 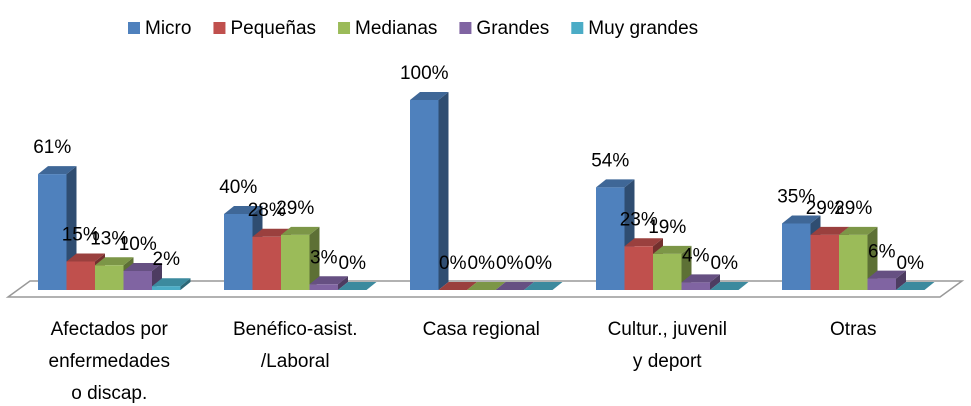 I want to click on legend-label: Grandes, so click(x=512, y=28).